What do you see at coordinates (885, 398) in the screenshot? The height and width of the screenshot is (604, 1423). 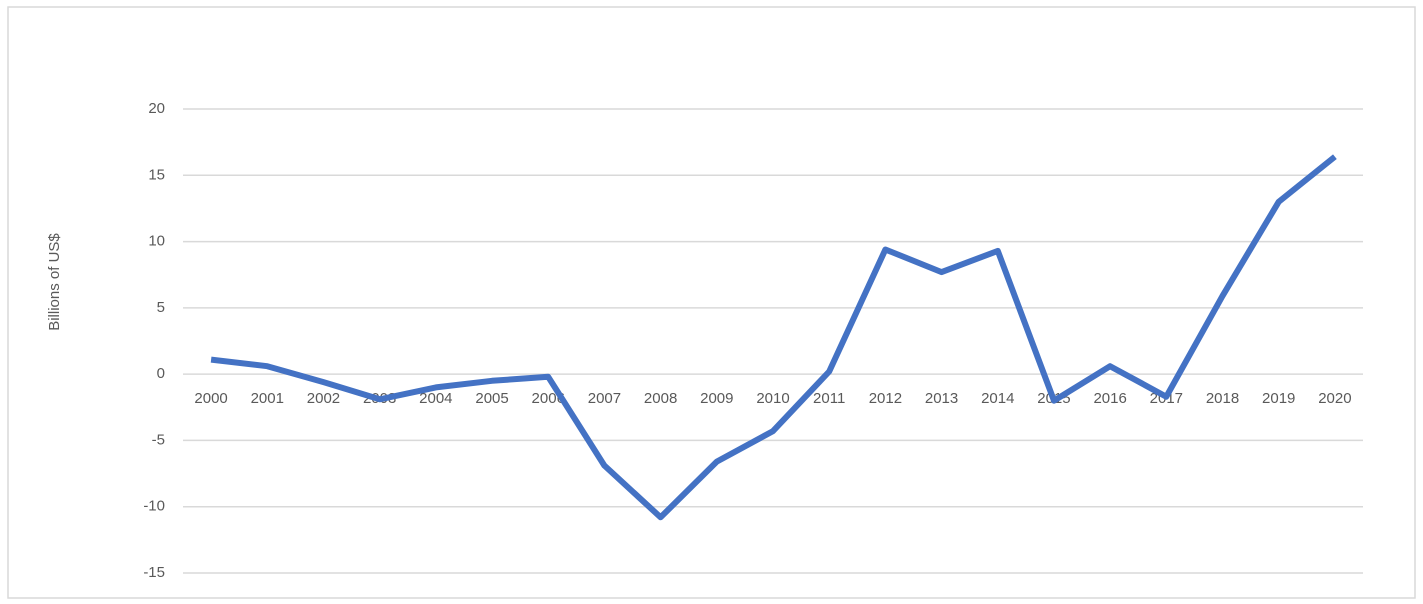 I see `x-tick-label: 2012` at bounding box center [885, 398].